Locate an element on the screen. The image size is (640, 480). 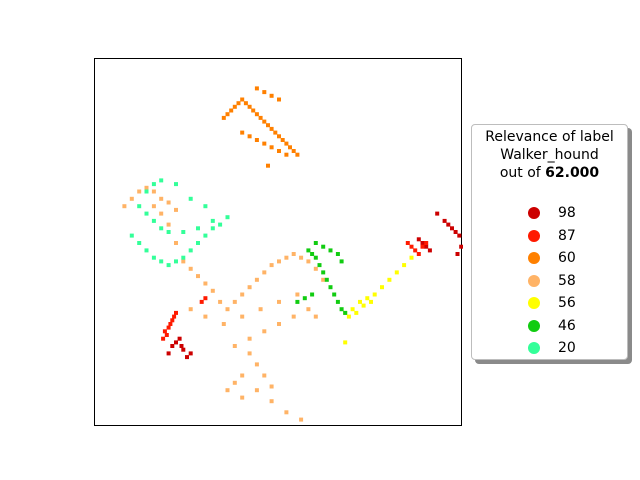
legend-title-line2: Walker_hound is located at coordinates (549, 155).